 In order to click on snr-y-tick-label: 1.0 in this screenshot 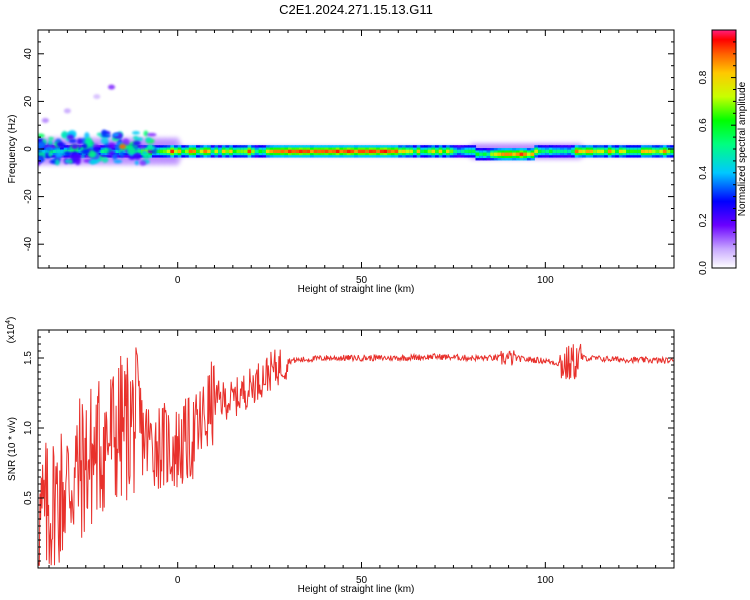, I will do `click(28, 428)`.